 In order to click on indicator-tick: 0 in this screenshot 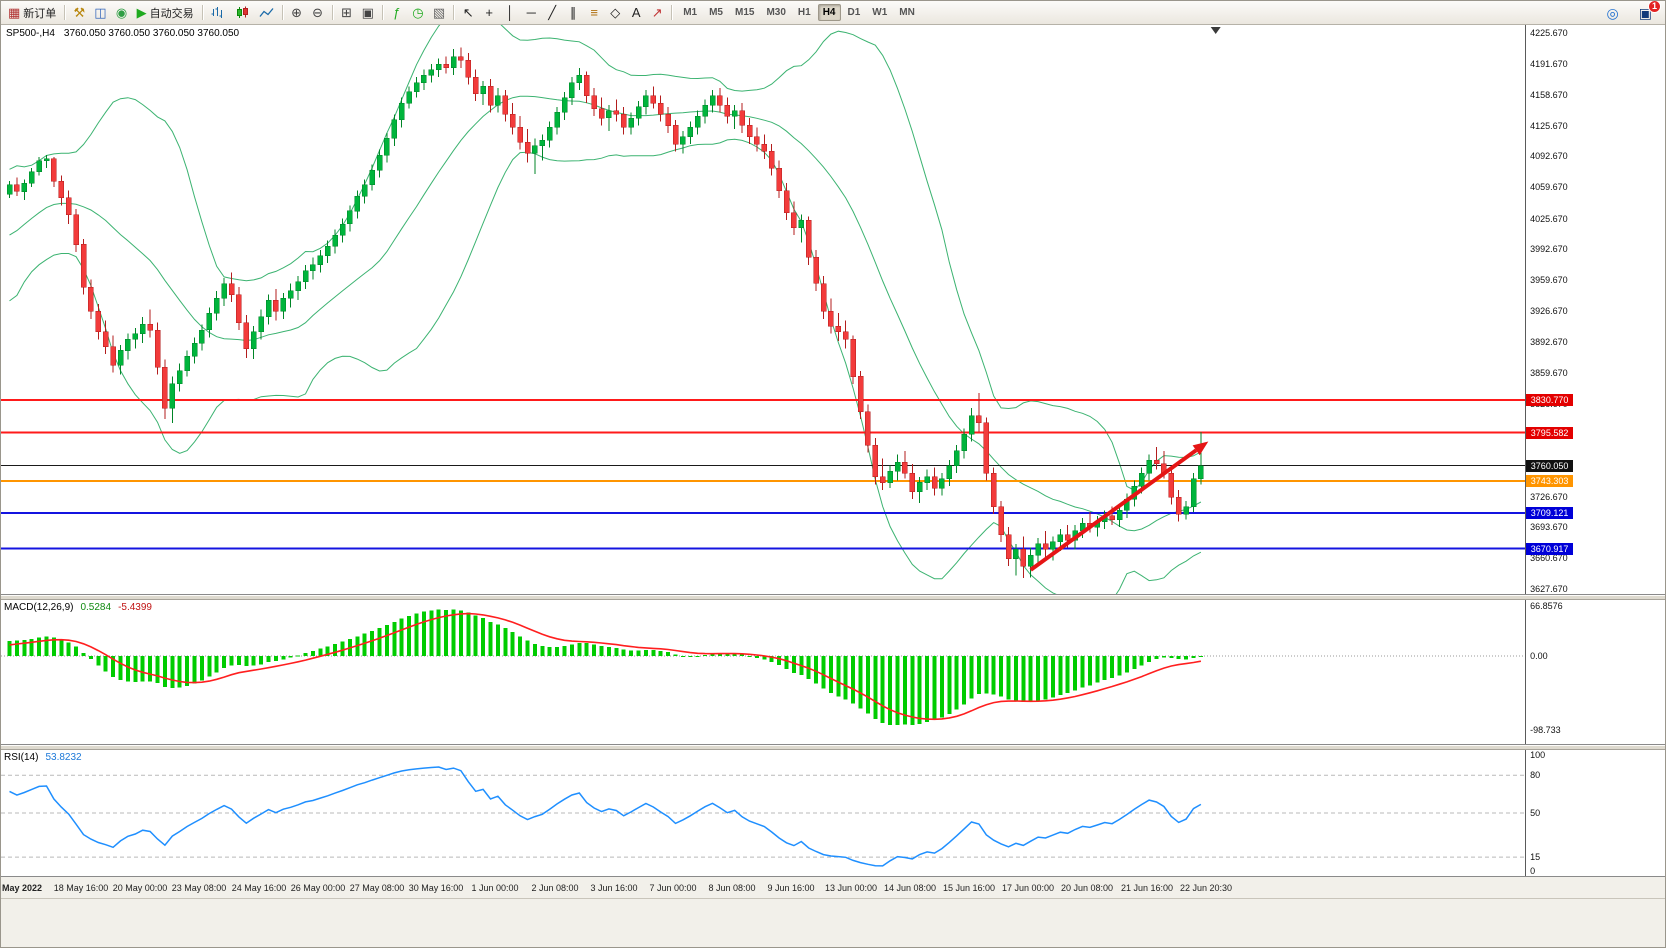, I will do `click(1533, 871)`.